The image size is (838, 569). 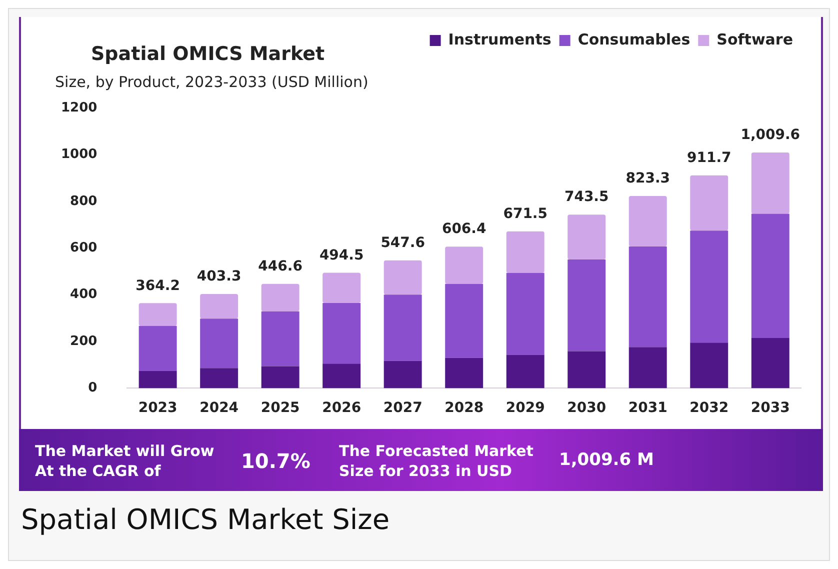 I want to click on x-tick-label: 2028, so click(x=464, y=408).